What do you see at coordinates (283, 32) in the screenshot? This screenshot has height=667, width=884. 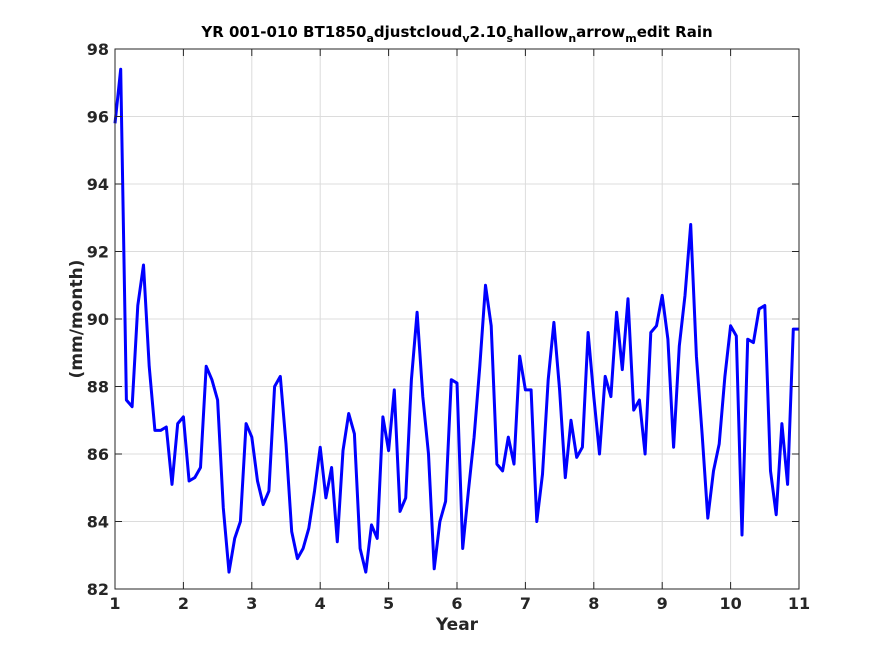 I see `title-part: YR 001-010 BT1850` at bounding box center [283, 32].